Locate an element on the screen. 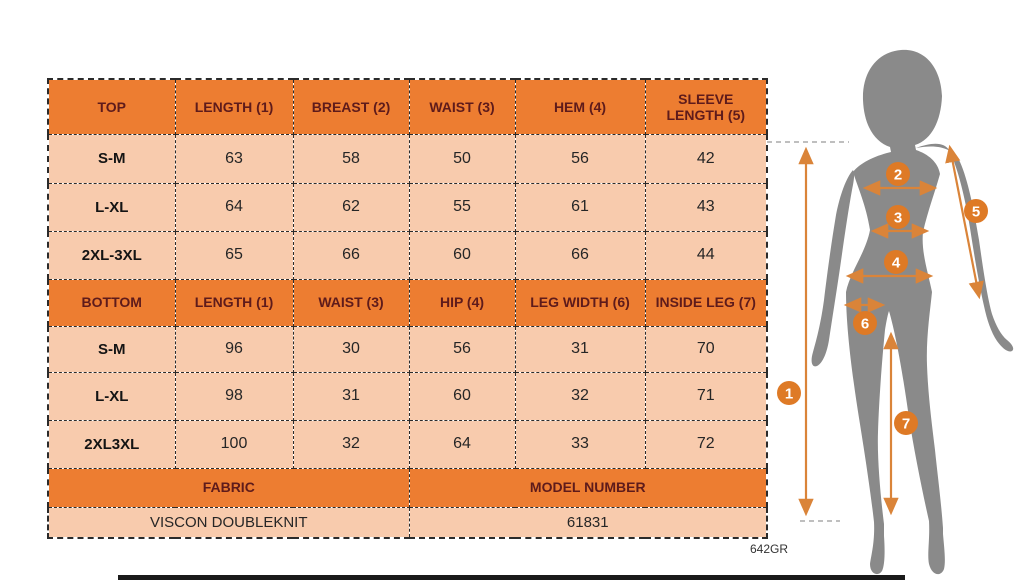 This screenshot has height=580, width=1024. top-header-cell: SLEEVE LENGTH (5) is located at coordinates (706, 106).